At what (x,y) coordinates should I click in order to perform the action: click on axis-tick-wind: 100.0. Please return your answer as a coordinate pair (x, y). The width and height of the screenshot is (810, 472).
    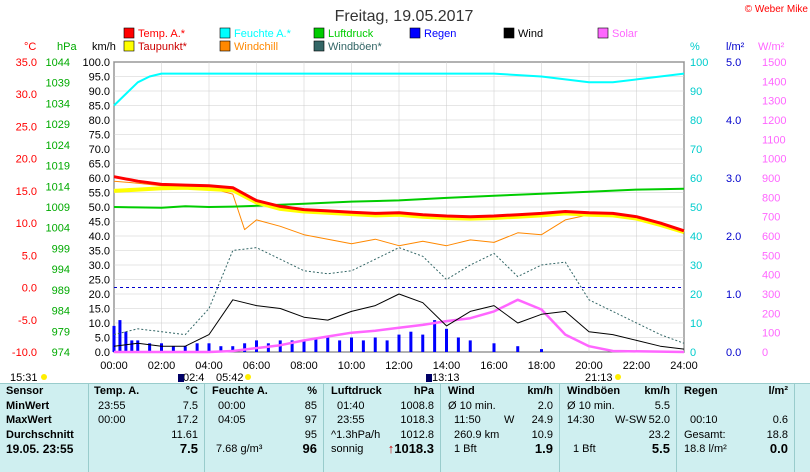
    Looking at the image, I should click on (96, 63).